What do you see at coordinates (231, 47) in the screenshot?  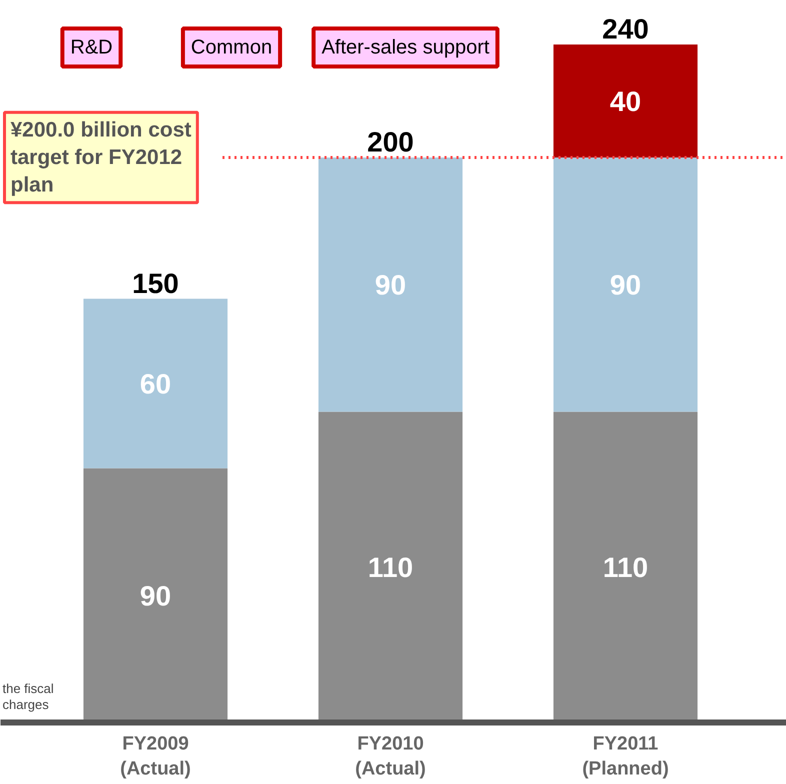 I see `annotation: Common` at bounding box center [231, 47].